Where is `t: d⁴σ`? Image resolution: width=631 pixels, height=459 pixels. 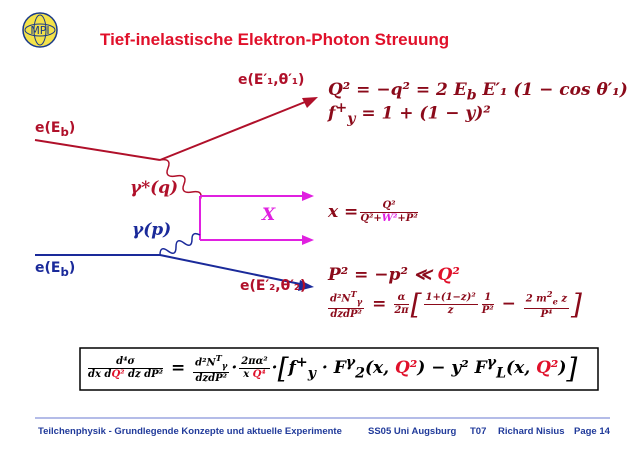 t: d⁴σ is located at coordinates (126, 362).